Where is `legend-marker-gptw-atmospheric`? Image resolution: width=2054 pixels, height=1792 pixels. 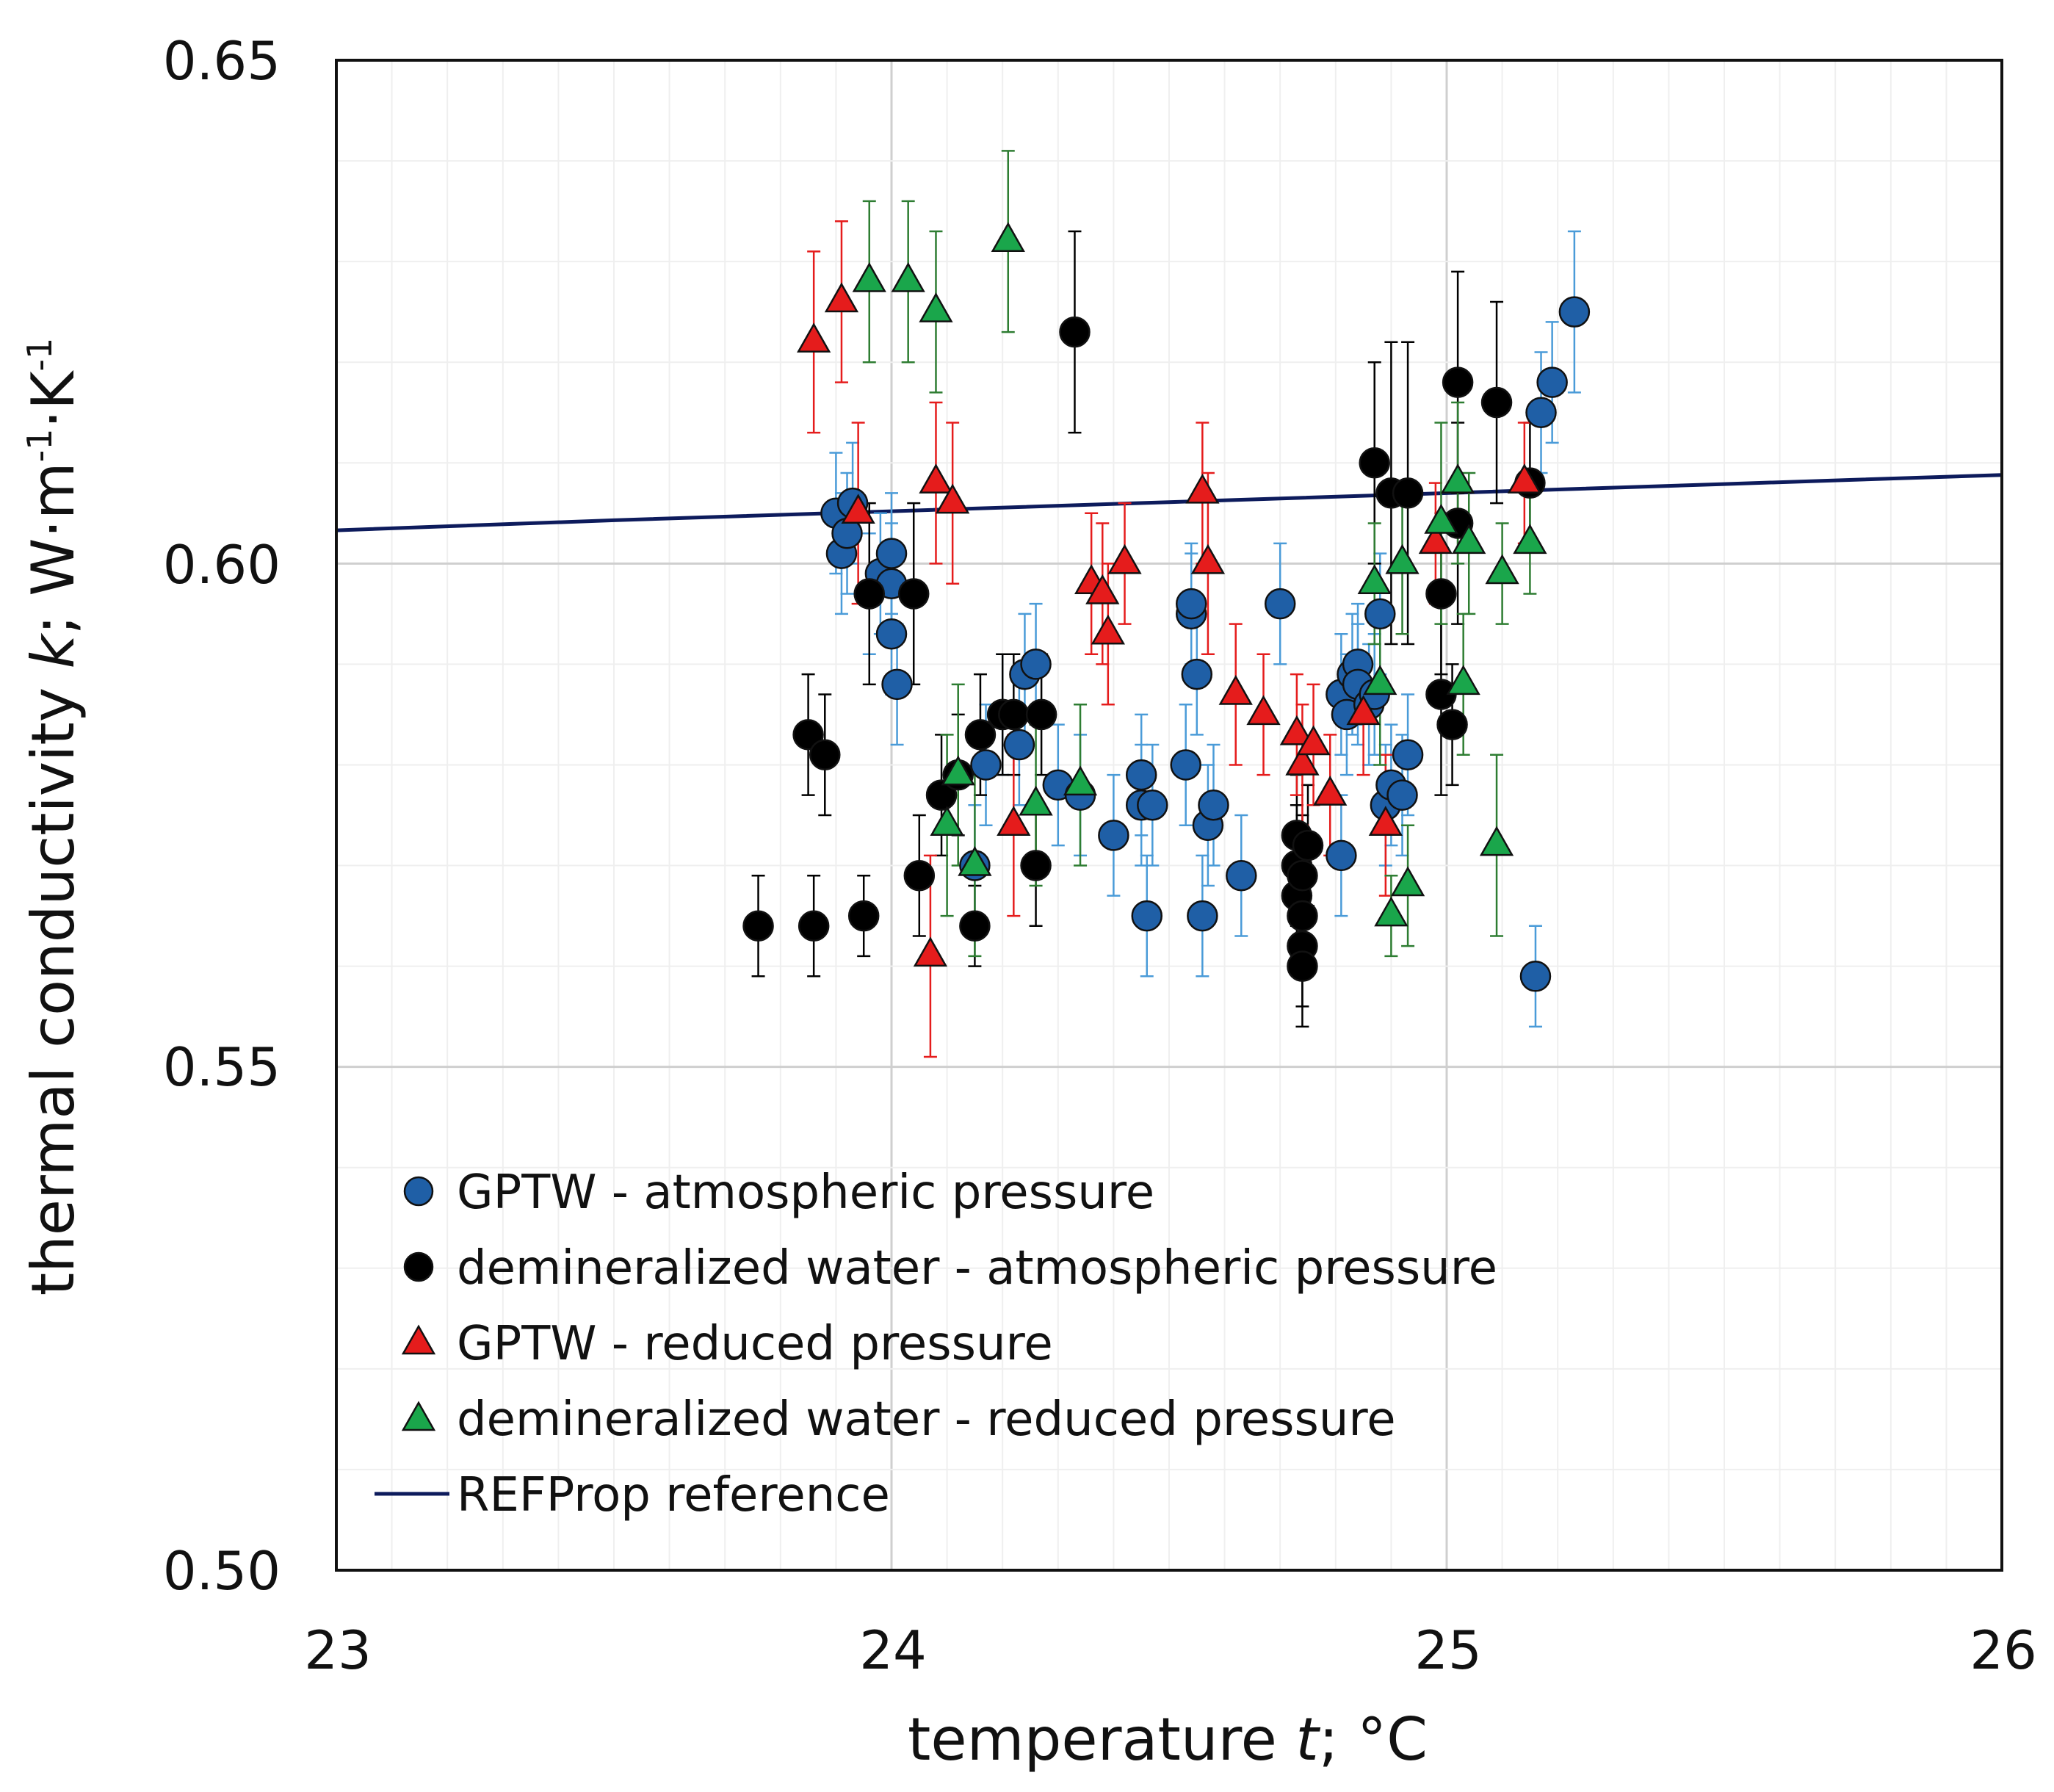
legend-marker-gptw-atmospheric is located at coordinates (418, 1191).